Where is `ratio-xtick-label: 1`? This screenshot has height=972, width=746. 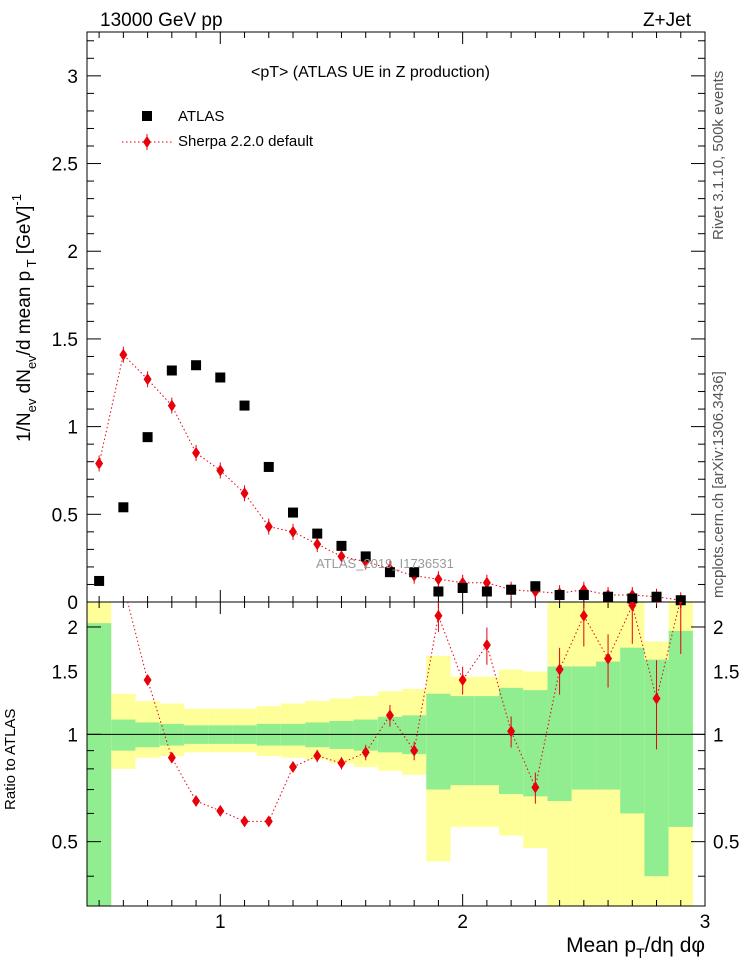 ratio-xtick-label: 1 is located at coordinates (220, 922).